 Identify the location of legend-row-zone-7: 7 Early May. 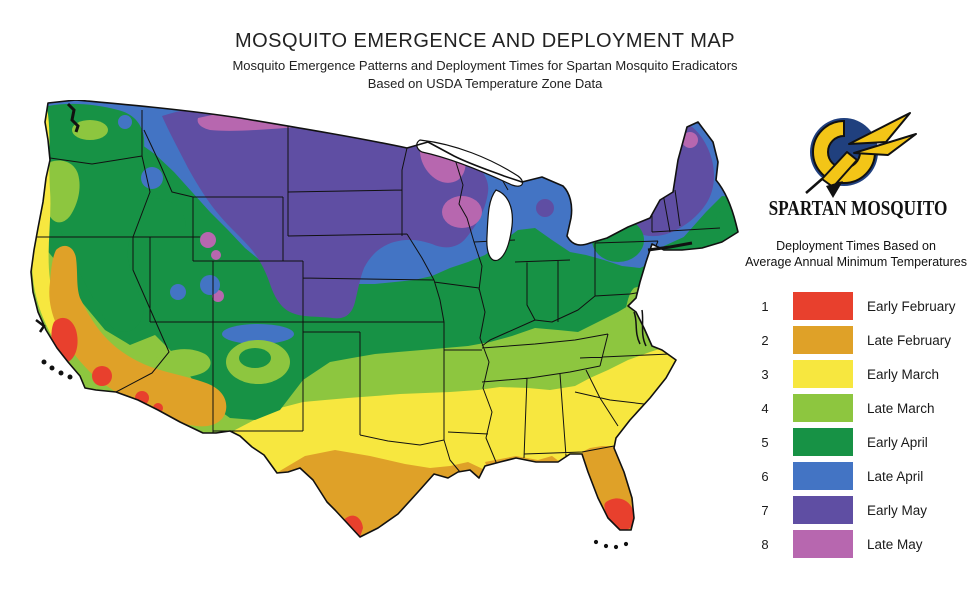
(856, 510).